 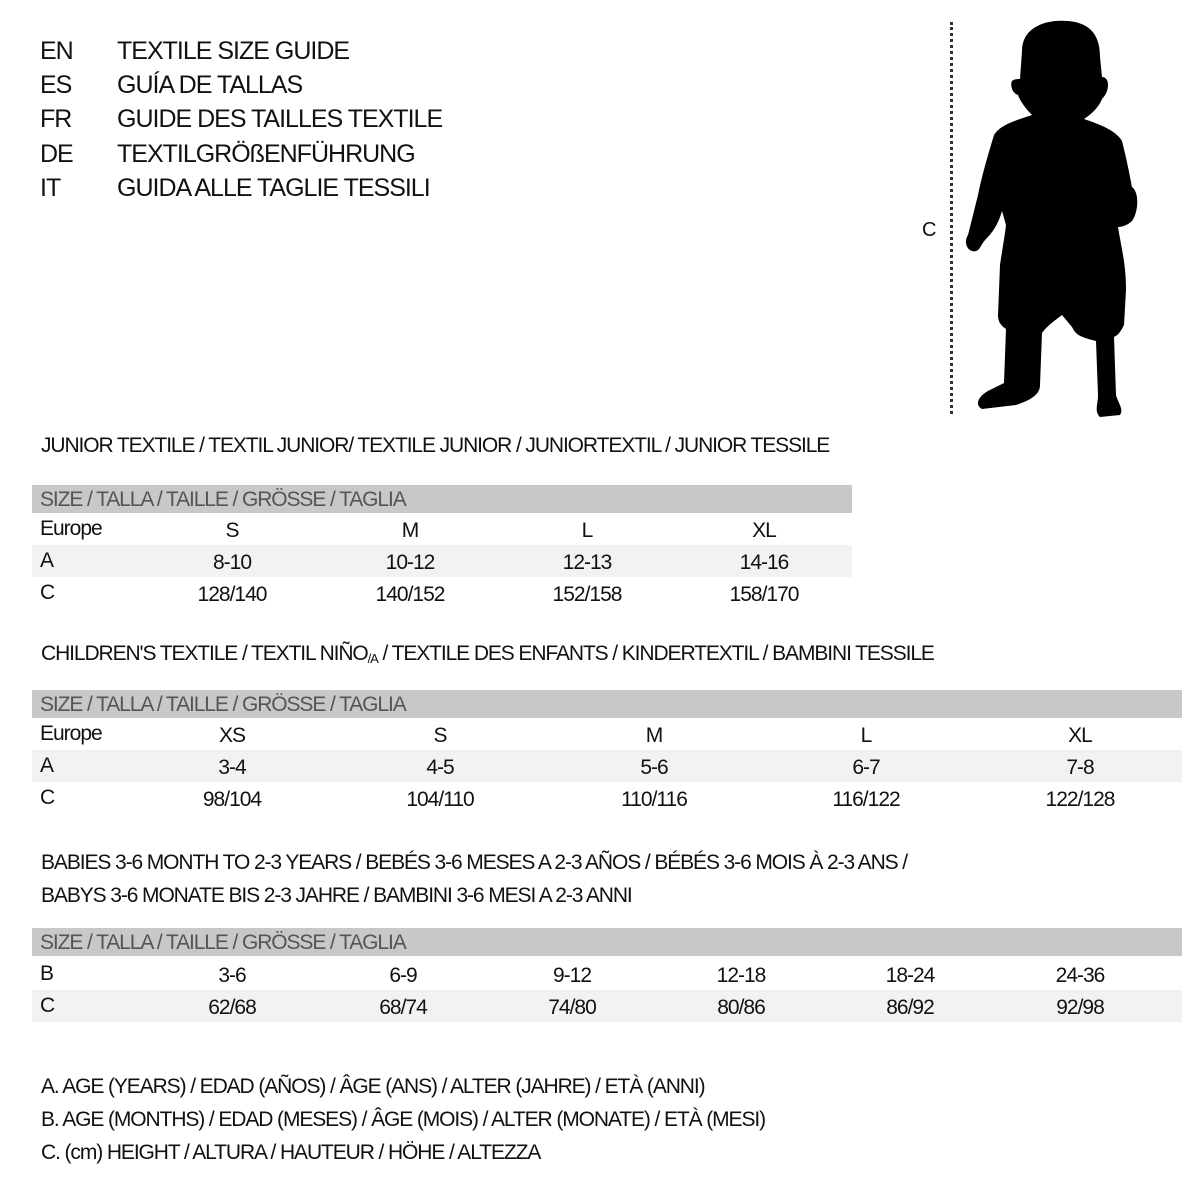 I want to click on table-cell: 80/86, so click(x=741, y=1007).